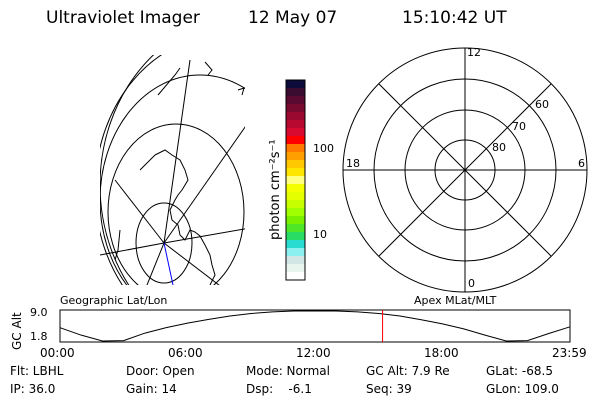 This screenshot has height=400, width=600. What do you see at coordinates (57, 353) in the screenshot?
I see `x-tick-0: 00:00` at bounding box center [57, 353].